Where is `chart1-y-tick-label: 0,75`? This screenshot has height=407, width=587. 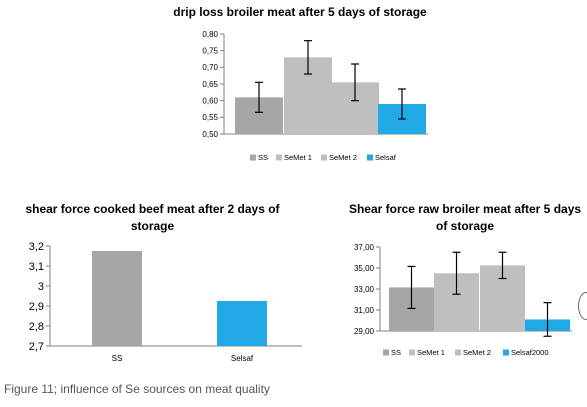 chart1-y-tick-label: 0,75 is located at coordinates (210, 50).